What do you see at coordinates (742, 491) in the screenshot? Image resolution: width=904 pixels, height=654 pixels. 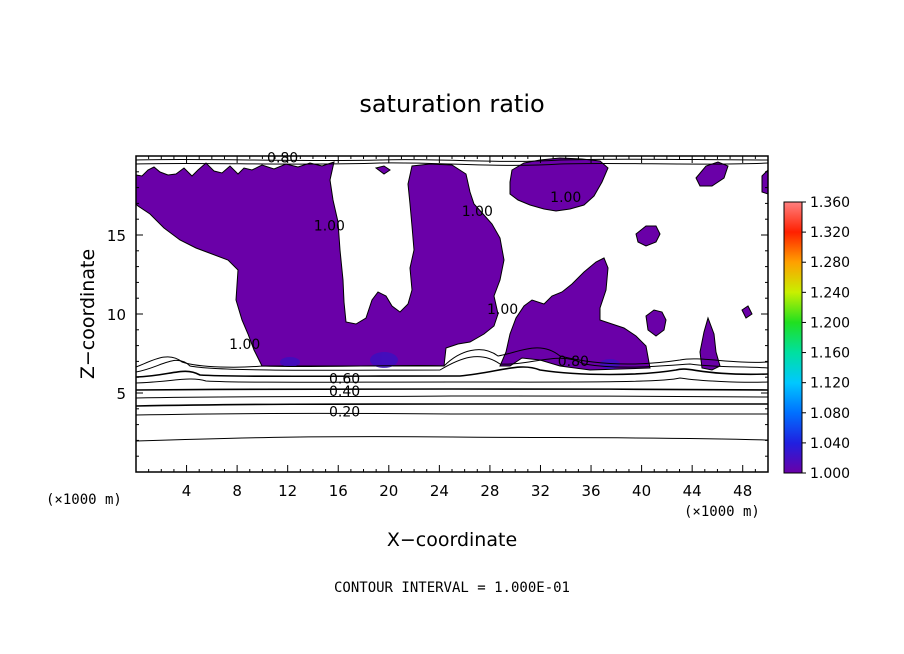 I see `x-tick-label: 48` at bounding box center [742, 491].